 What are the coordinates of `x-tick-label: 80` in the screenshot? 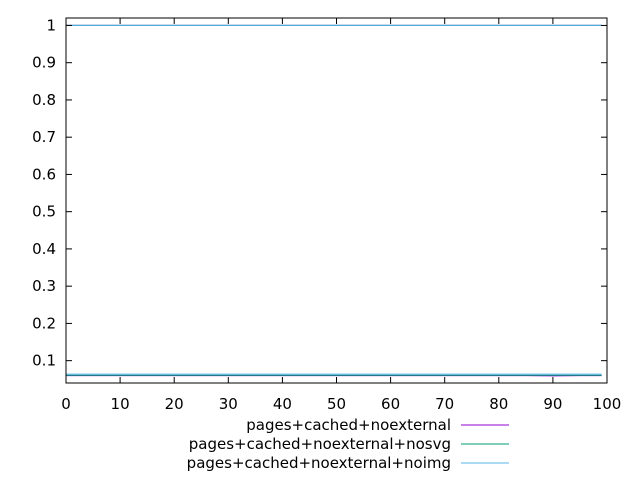 It's located at (498, 404).